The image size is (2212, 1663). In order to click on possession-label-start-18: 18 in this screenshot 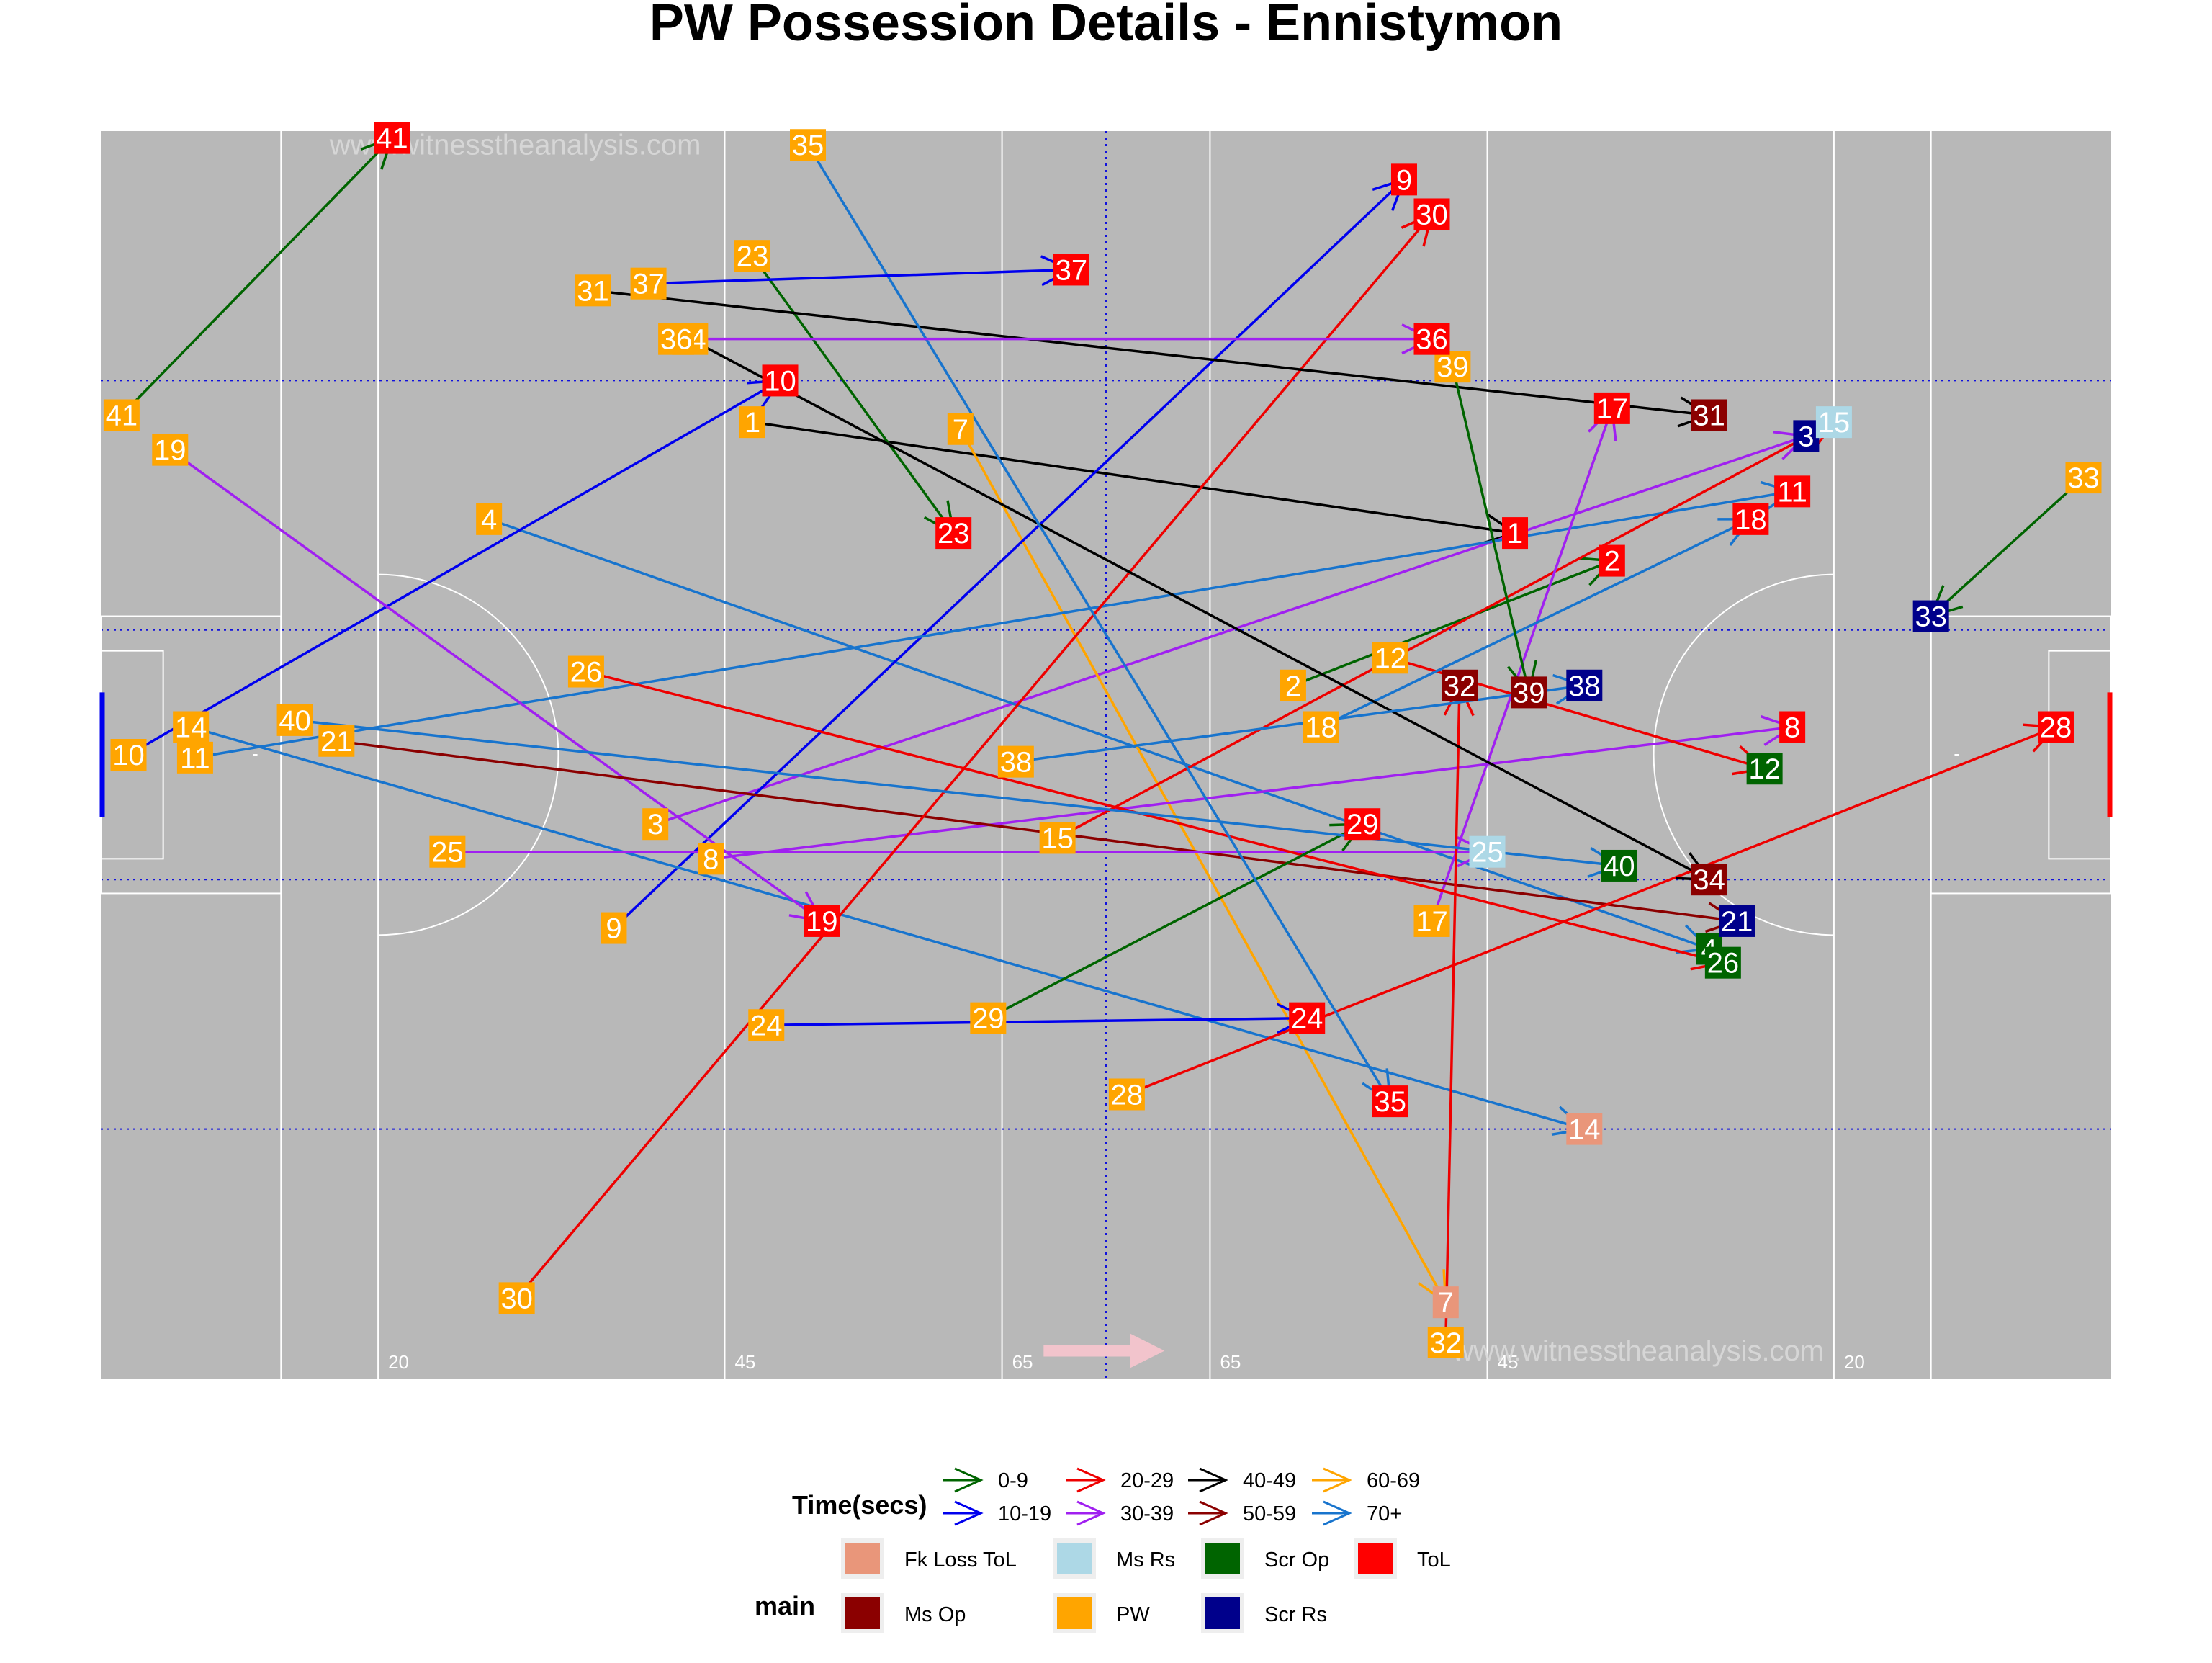, I will do `click(1321, 728)`.